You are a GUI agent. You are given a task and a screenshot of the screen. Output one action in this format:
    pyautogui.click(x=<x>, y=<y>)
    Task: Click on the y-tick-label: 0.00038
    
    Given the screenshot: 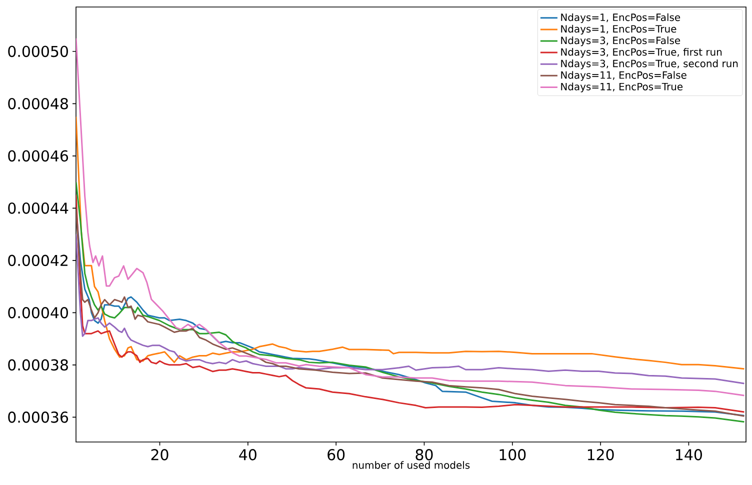 What is the action you would take?
    pyautogui.click(x=38, y=365)
    